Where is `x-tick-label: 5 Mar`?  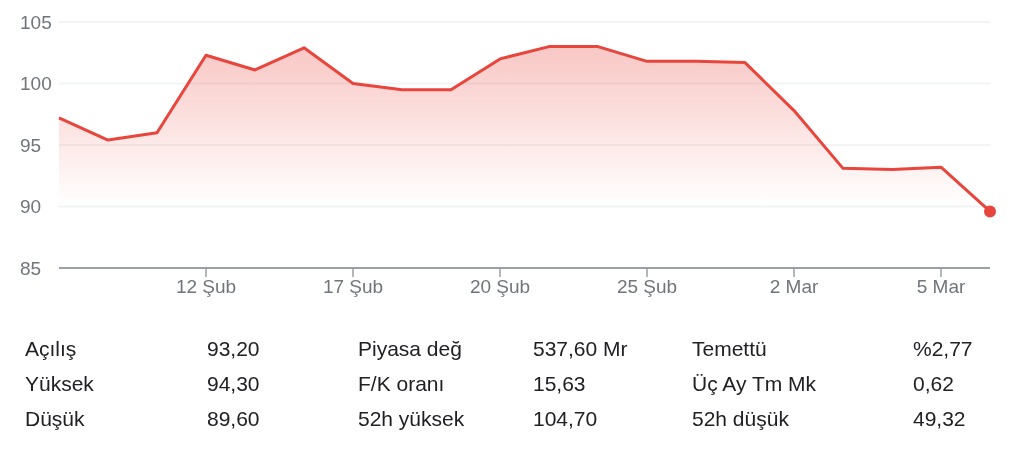 x-tick-label: 5 Mar is located at coordinates (941, 287).